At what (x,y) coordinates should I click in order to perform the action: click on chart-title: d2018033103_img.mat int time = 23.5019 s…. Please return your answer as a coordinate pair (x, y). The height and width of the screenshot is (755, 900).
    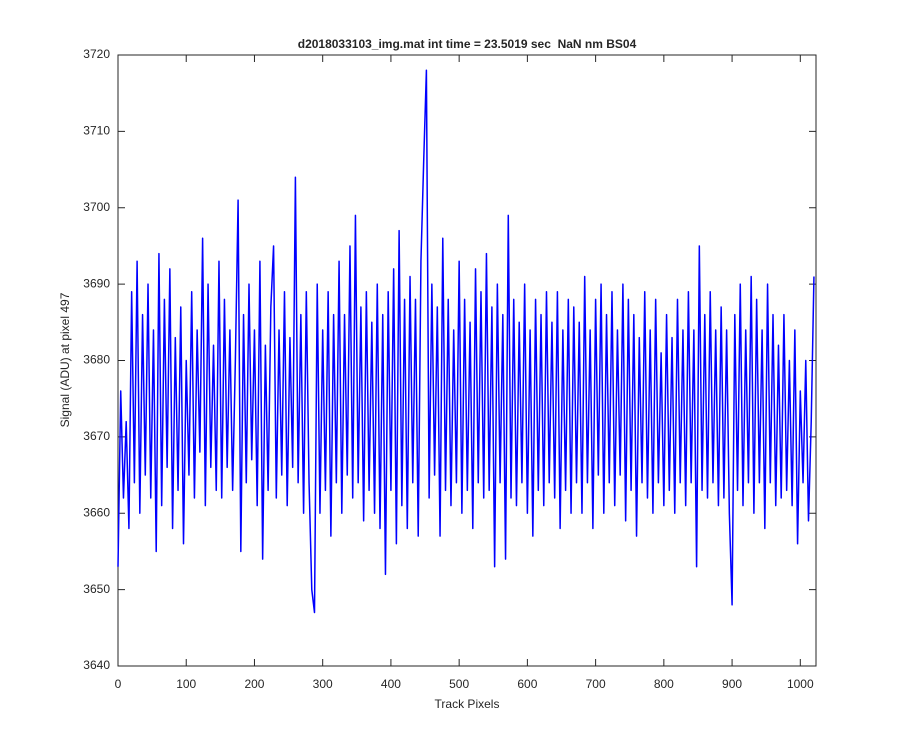
    Looking at the image, I should click on (467, 44).